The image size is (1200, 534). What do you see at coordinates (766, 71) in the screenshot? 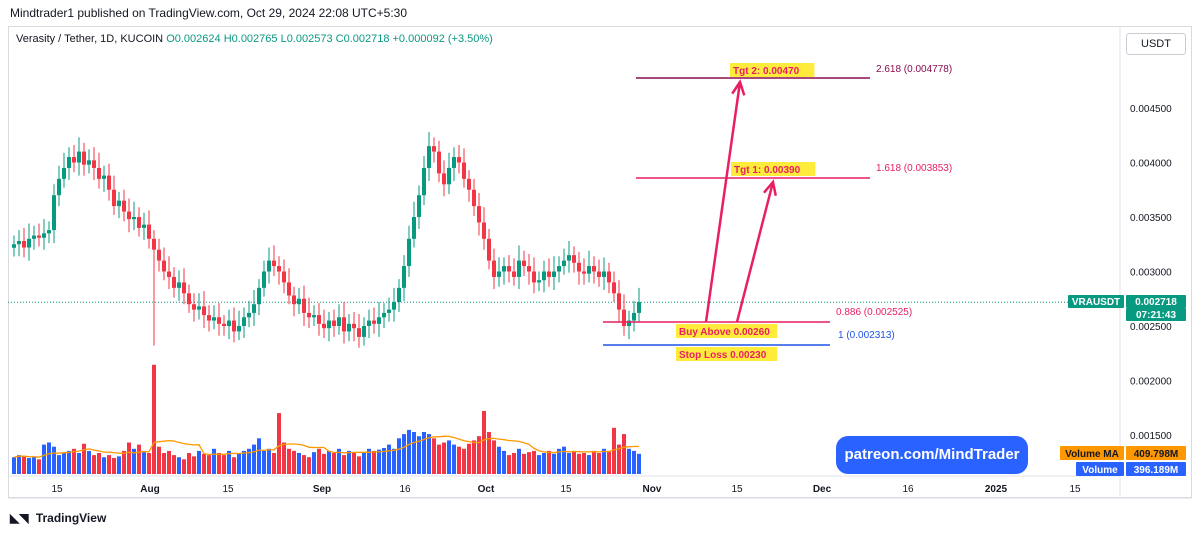
I see `annotation-tgt2: Tgt 2: 0.00470` at bounding box center [766, 71].